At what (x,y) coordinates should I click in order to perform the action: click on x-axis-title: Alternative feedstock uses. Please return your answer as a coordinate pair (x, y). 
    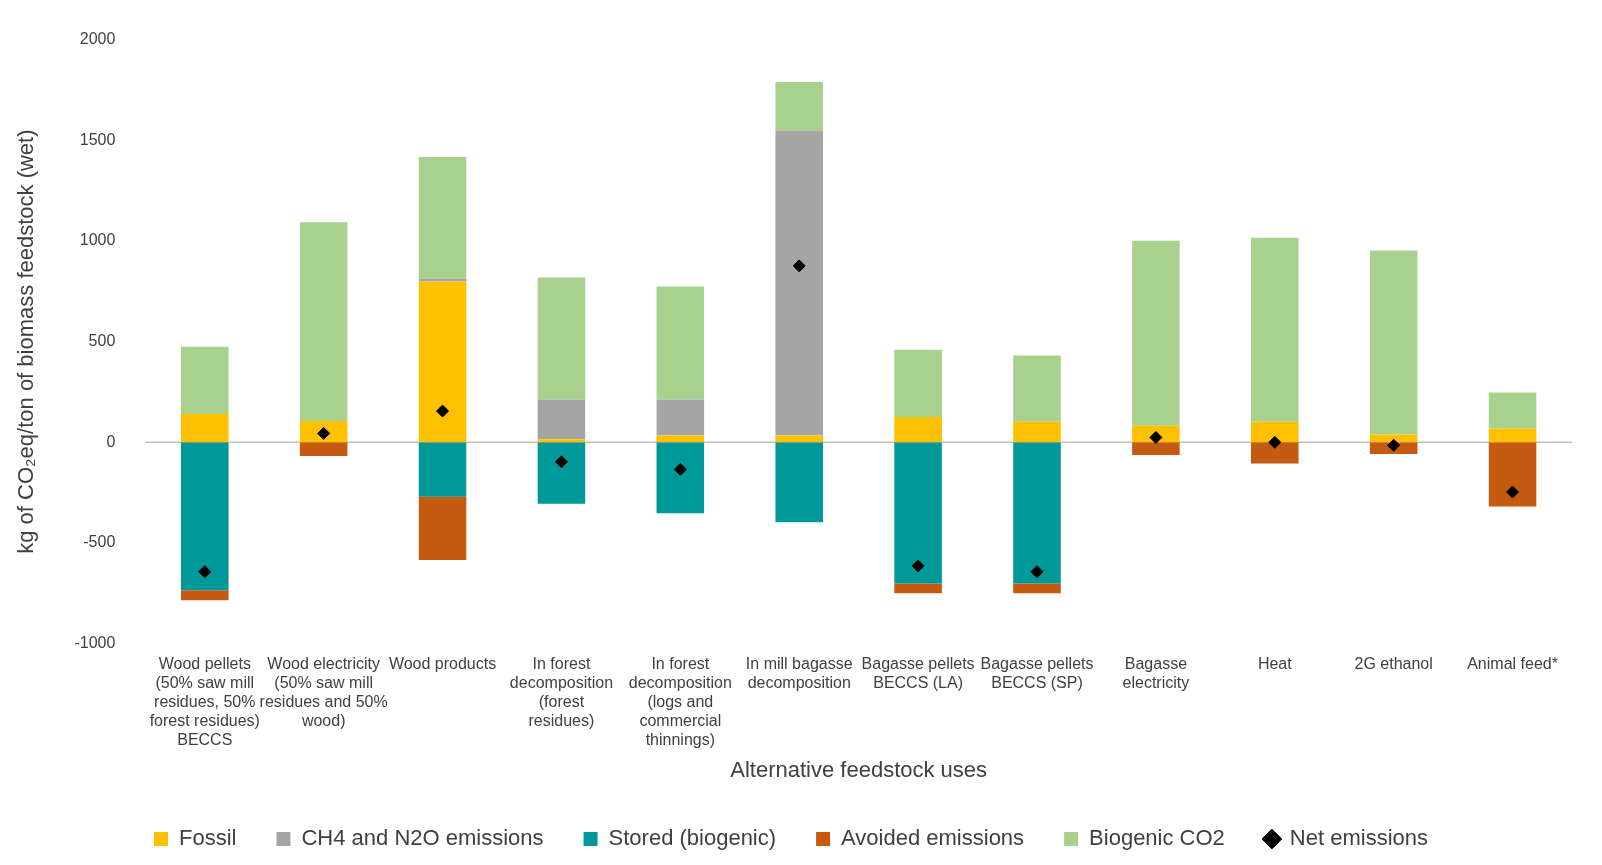
    Looking at the image, I should click on (859, 769).